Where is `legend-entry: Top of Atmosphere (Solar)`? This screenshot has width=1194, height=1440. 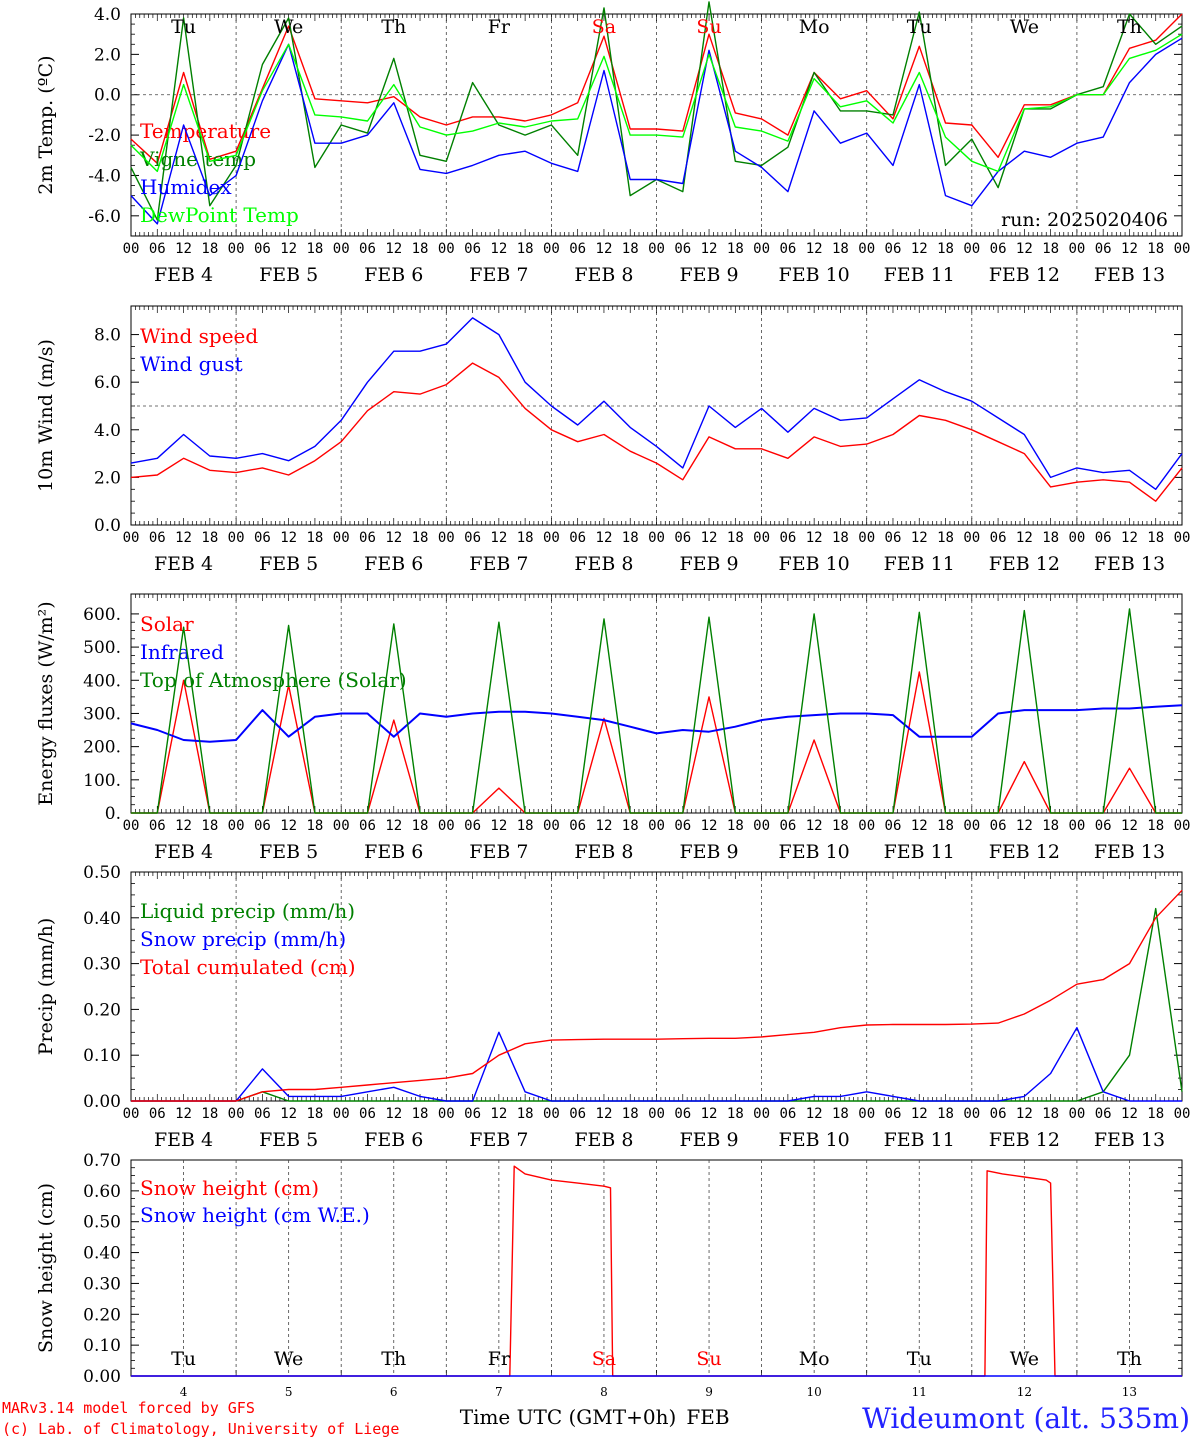 legend-entry: Top of Atmosphere (Solar) is located at coordinates (273, 680).